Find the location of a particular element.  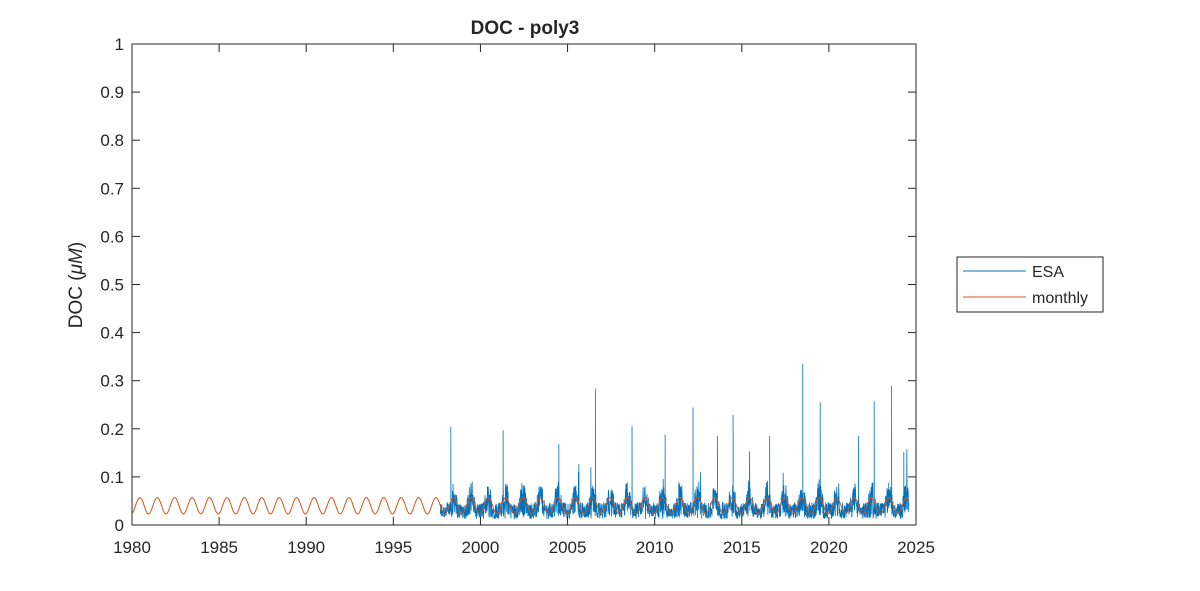

y-tick-label: 0.6 is located at coordinates (112, 236).